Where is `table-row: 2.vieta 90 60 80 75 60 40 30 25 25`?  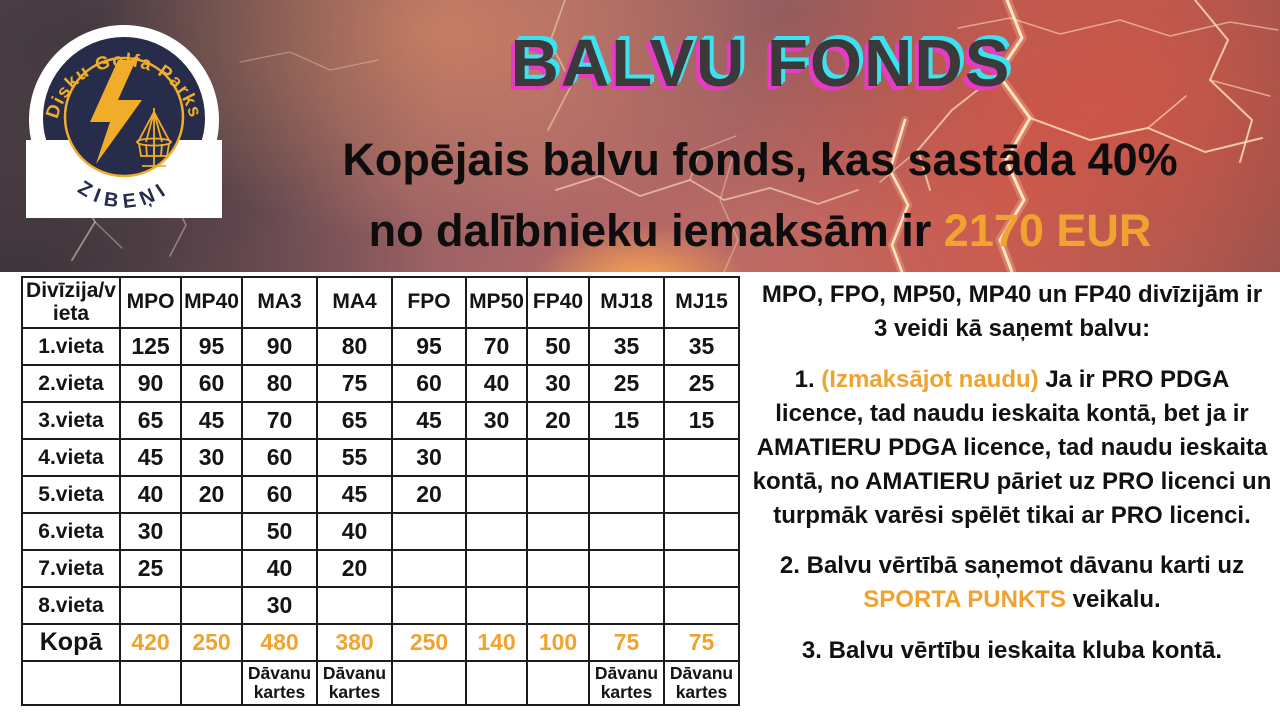 table-row: 2.vieta 90 60 80 75 60 40 30 25 25 is located at coordinates (380, 383).